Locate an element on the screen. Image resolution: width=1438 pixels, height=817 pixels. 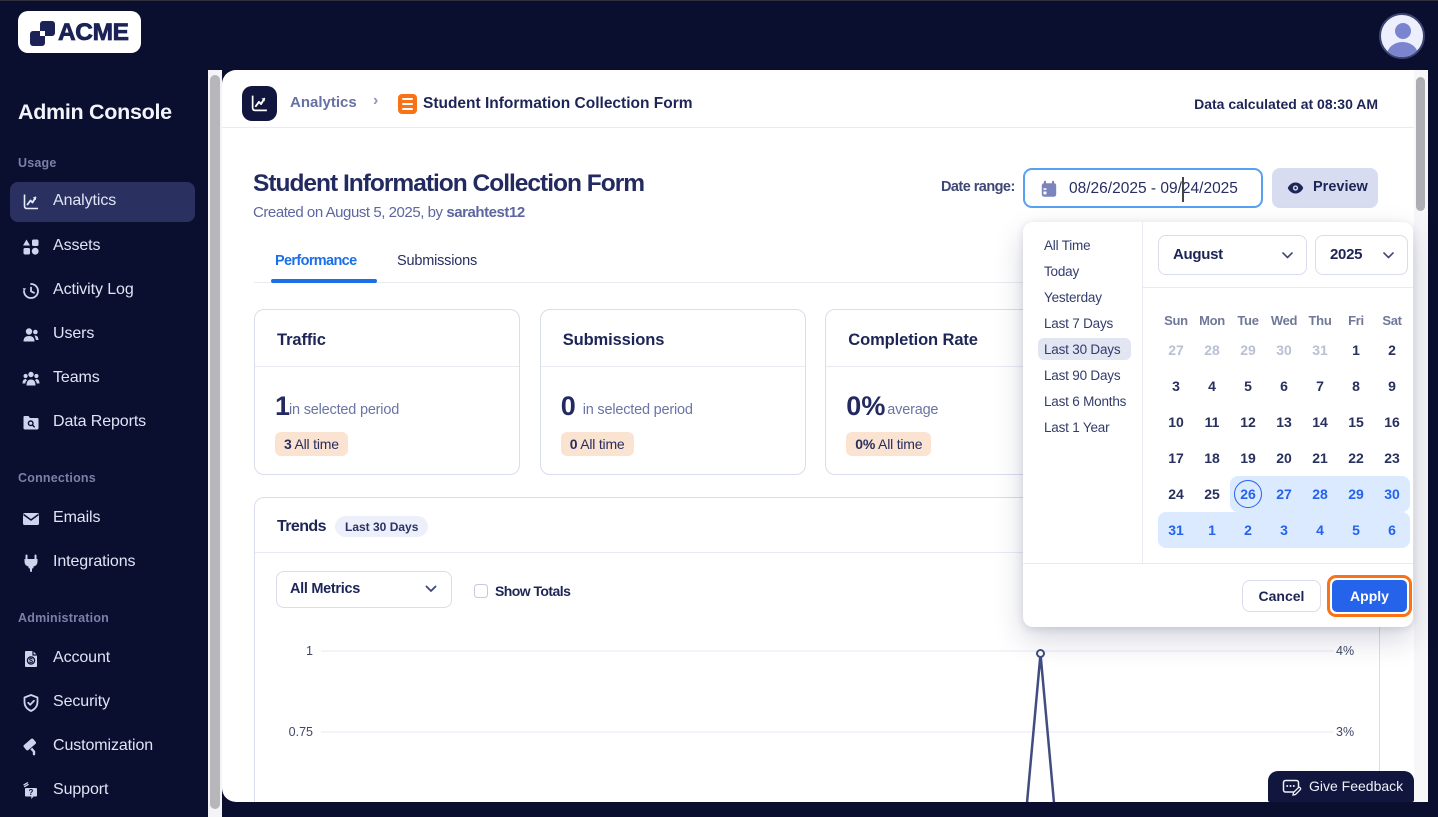
svg-text: 1 is located at coordinates (309, 651).